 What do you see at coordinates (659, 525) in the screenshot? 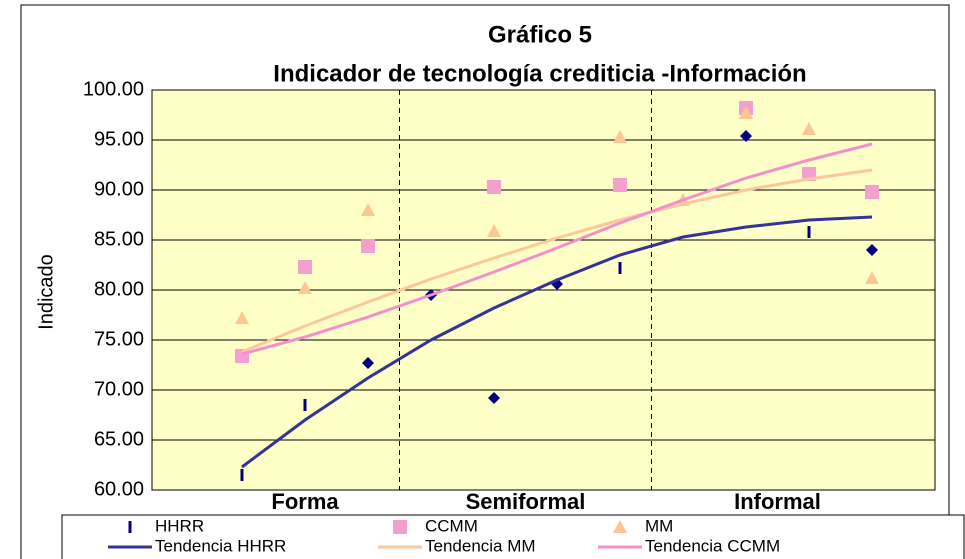
I see `legend-label: MM` at bounding box center [659, 525].